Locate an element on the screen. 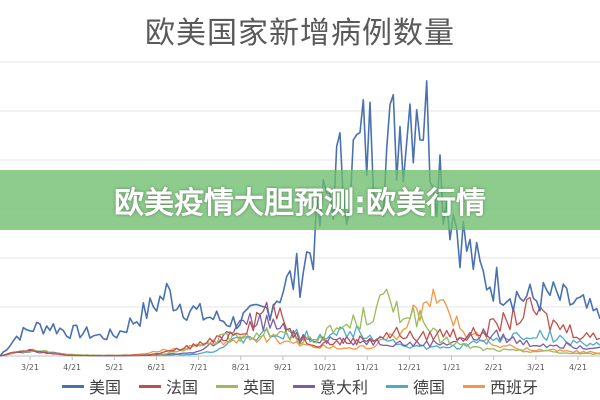 This screenshot has height=400, width=600. legend-label: 英国 is located at coordinates (258, 387).